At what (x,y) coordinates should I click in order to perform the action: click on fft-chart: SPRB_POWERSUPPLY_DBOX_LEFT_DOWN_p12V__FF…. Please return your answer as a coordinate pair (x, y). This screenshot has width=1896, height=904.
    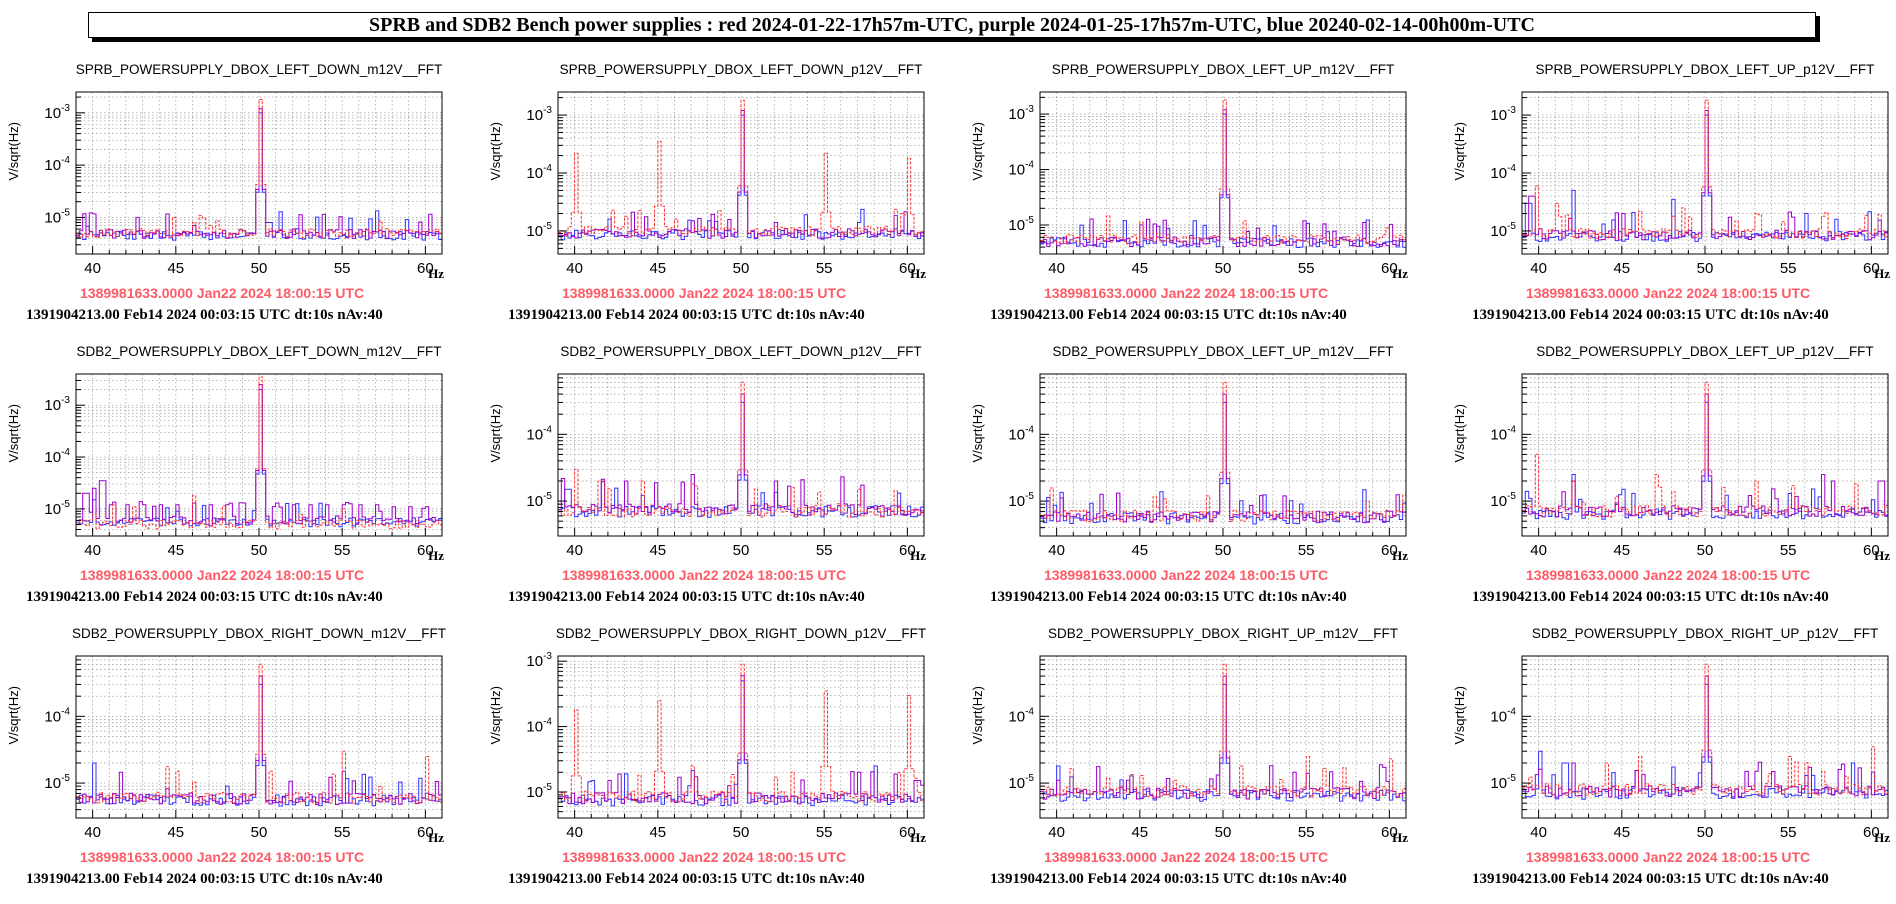
    Looking at the image, I should click on (707, 192).